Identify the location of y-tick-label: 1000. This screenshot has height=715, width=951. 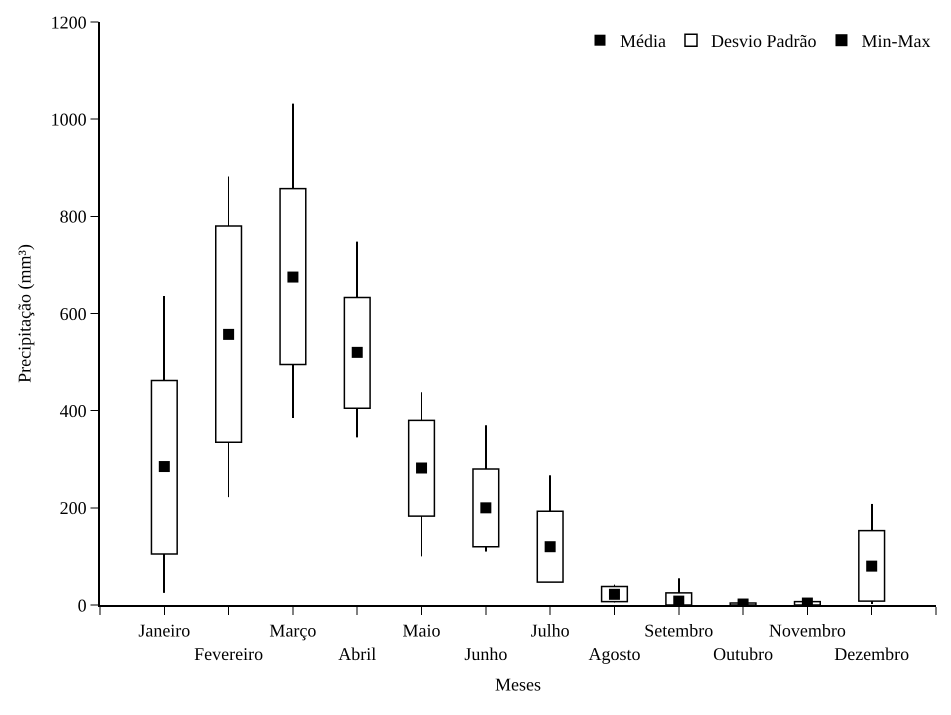
(68, 119).